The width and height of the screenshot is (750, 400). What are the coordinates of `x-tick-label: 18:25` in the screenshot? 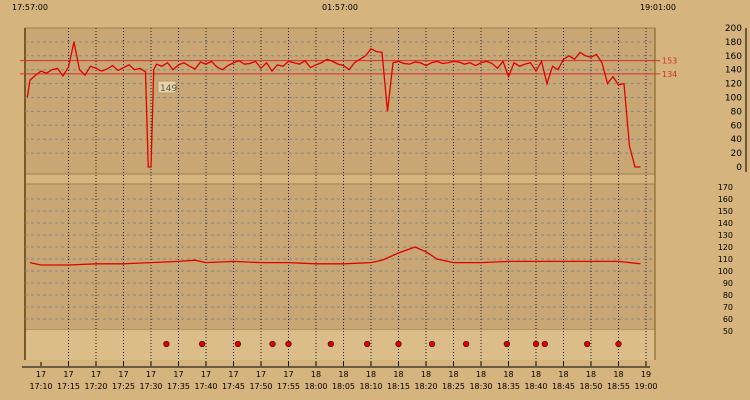 It's located at (453, 386).